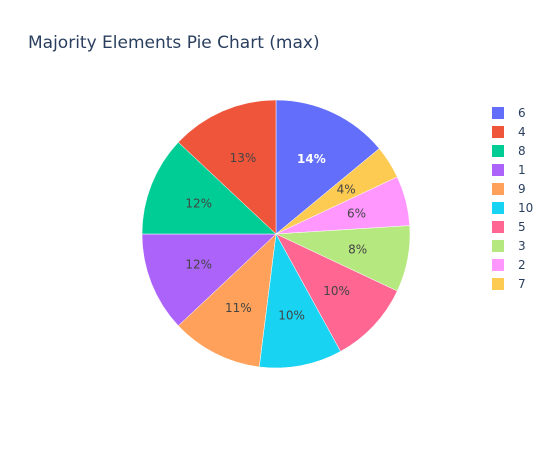  What do you see at coordinates (356, 213) in the screenshot?
I see `slice-percent-label-2: 6%` at bounding box center [356, 213].